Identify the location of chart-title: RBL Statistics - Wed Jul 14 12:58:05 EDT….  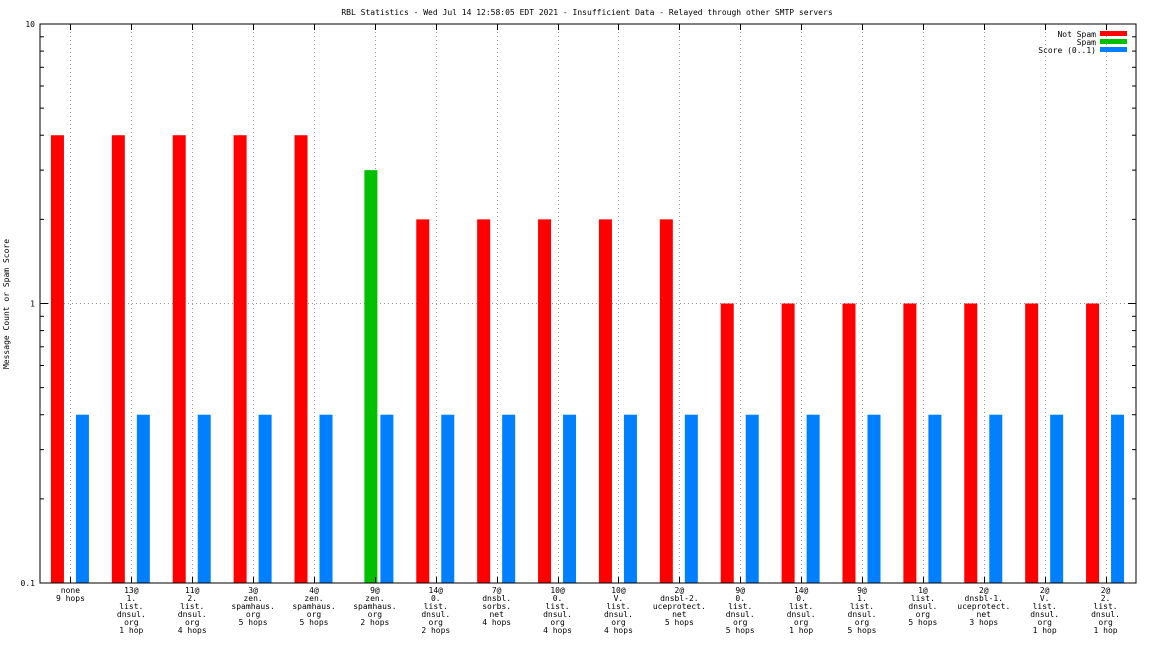
(586, 12).